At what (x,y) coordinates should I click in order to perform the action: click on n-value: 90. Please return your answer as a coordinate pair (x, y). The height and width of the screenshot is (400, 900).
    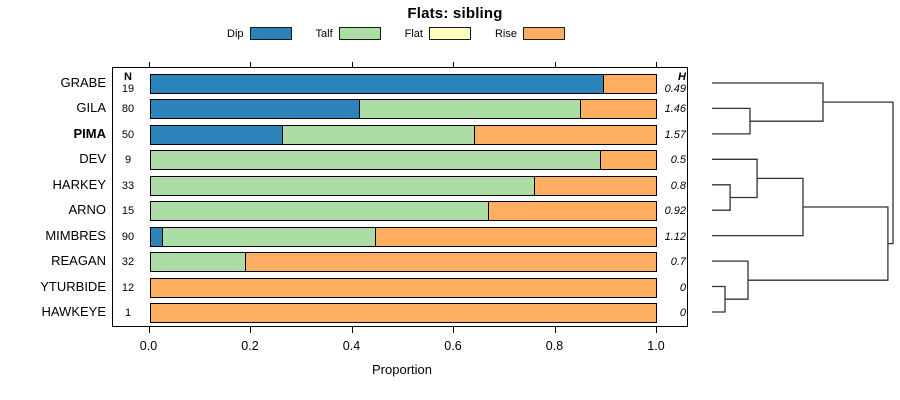
    Looking at the image, I should click on (128, 236).